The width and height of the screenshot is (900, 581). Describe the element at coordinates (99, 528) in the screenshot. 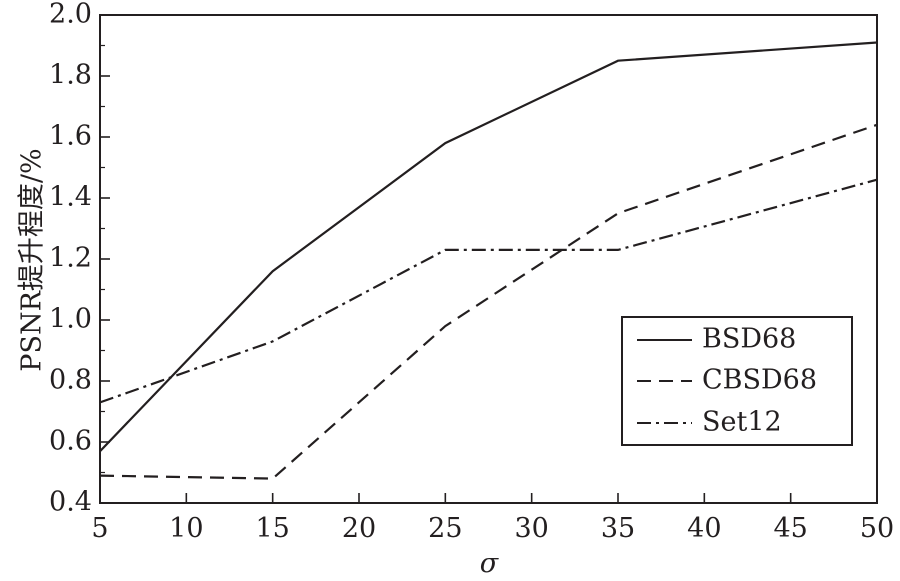

I see `x-tick-label: 5` at that location.